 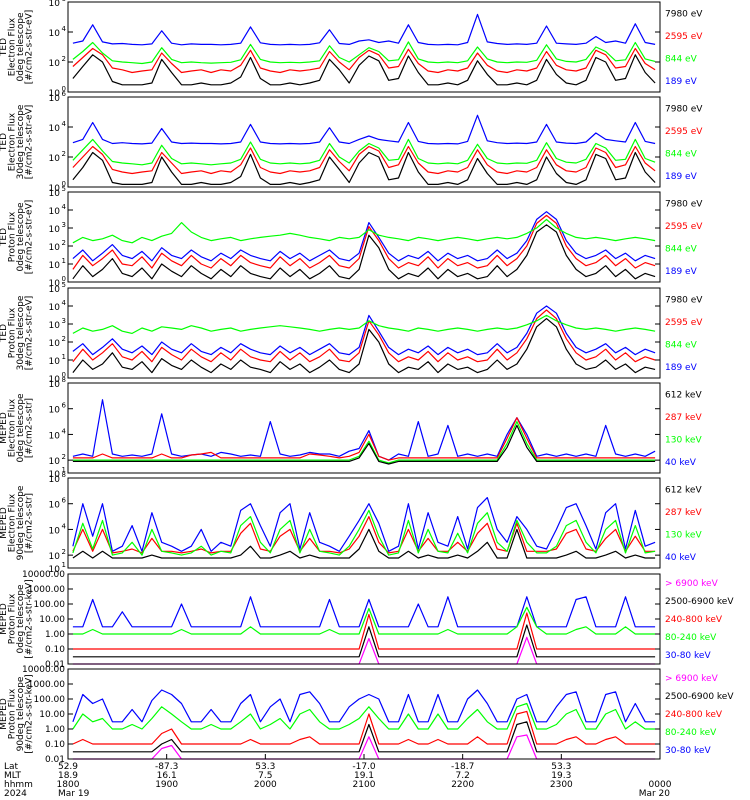 What do you see at coordinates (30, 428) in the screenshot?
I see `y-axis-label: [#/cm2-s-str]` at bounding box center [30, 428].